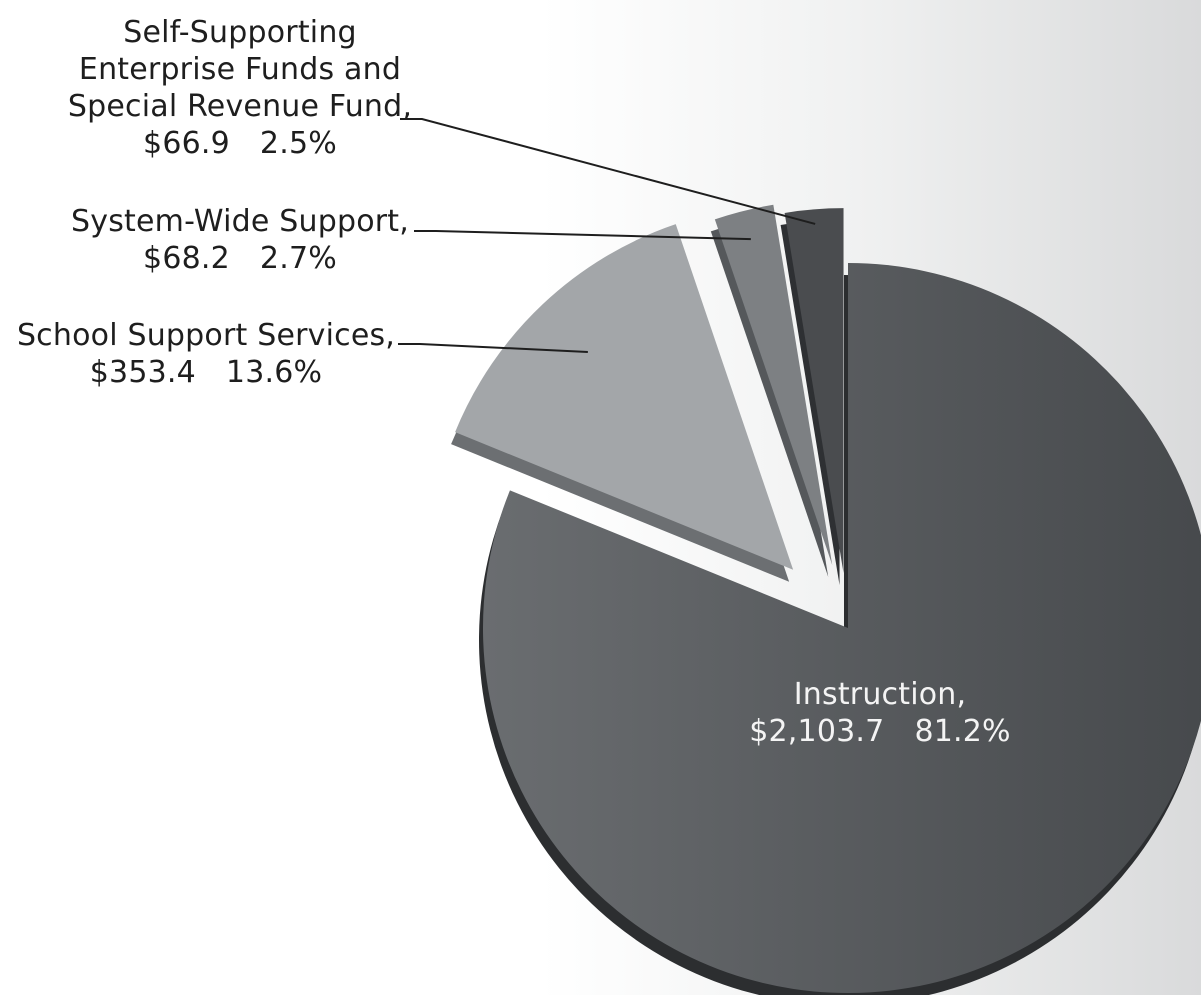 The width and height of the screenshot is (1201, 995). Describe the element at coordinates (880, 713) in the screenshot. I see `slice-label-instruction: Instruction, $2,103.7 81.2%` at that location.